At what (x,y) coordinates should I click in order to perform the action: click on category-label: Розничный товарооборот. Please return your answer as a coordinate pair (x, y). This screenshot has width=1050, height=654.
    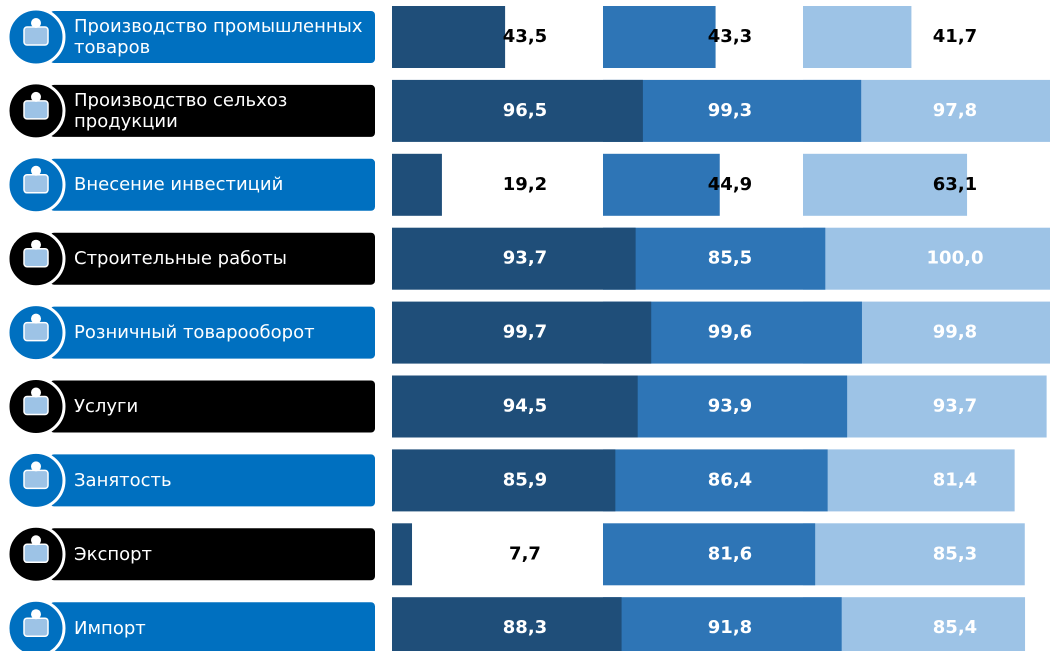
    Looking at the image, I should click on (194, 333).